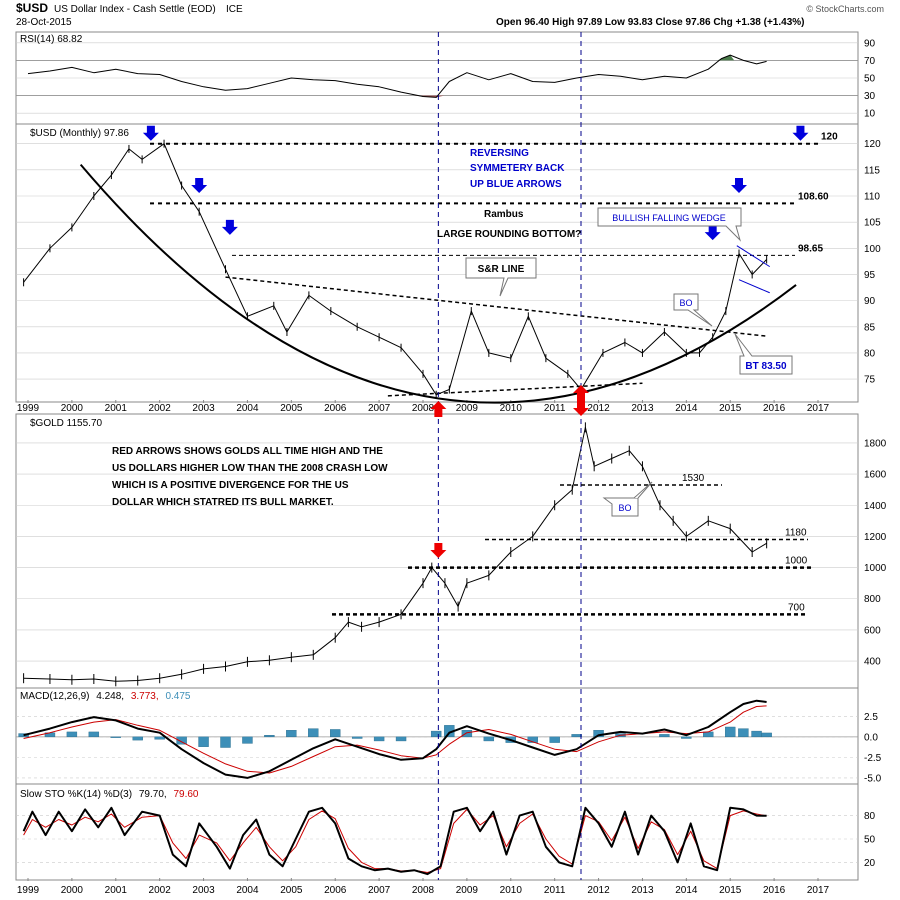 This screenshot has width=900, height=900. Describe the element at coordinates (335, 890) in the screenshot. I see `bottom-xtick-label: 2006` at that location.